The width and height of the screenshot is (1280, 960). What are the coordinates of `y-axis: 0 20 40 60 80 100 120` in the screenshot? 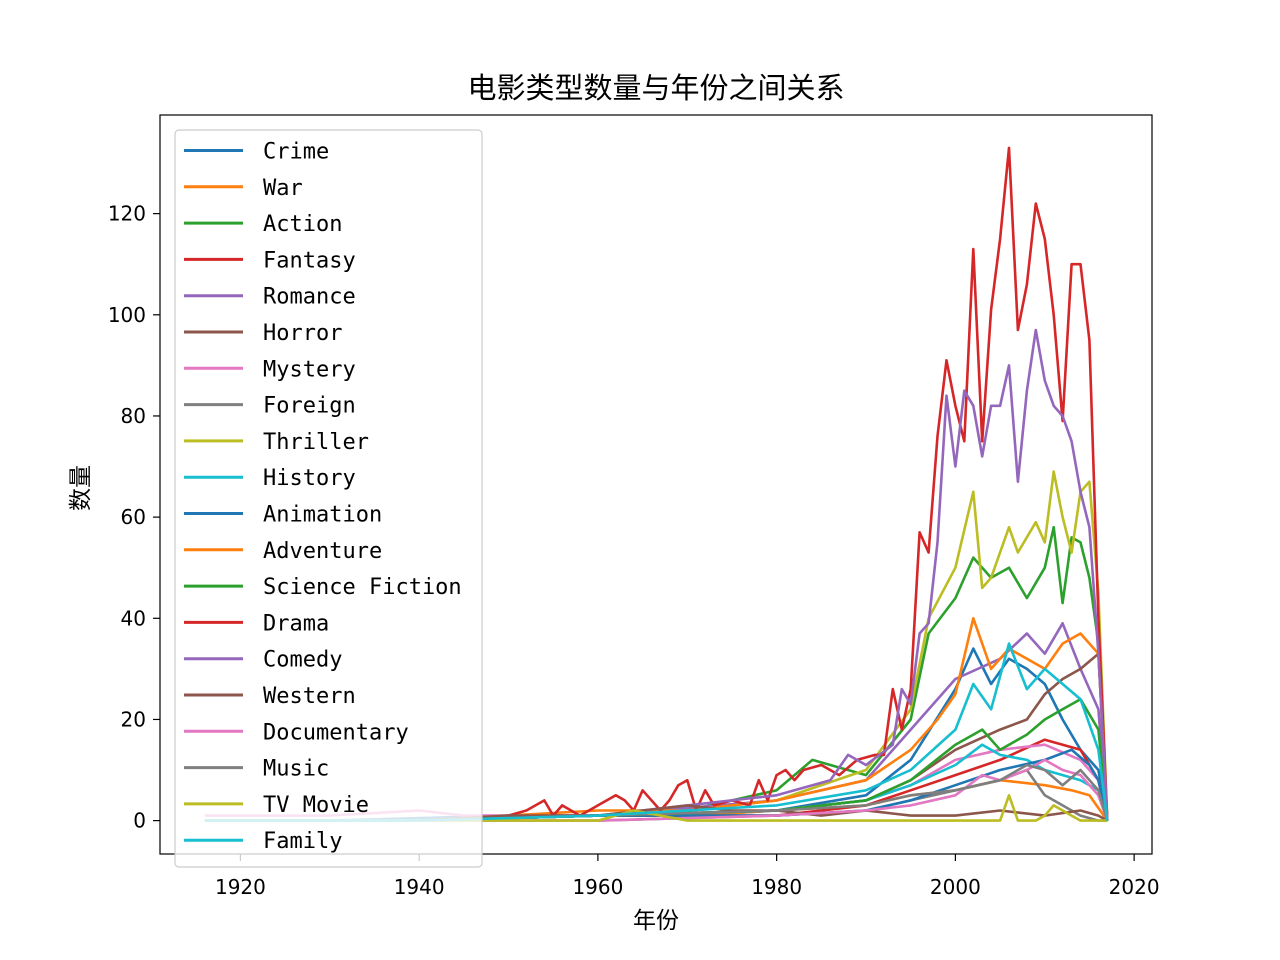 It's located at (134, 517).